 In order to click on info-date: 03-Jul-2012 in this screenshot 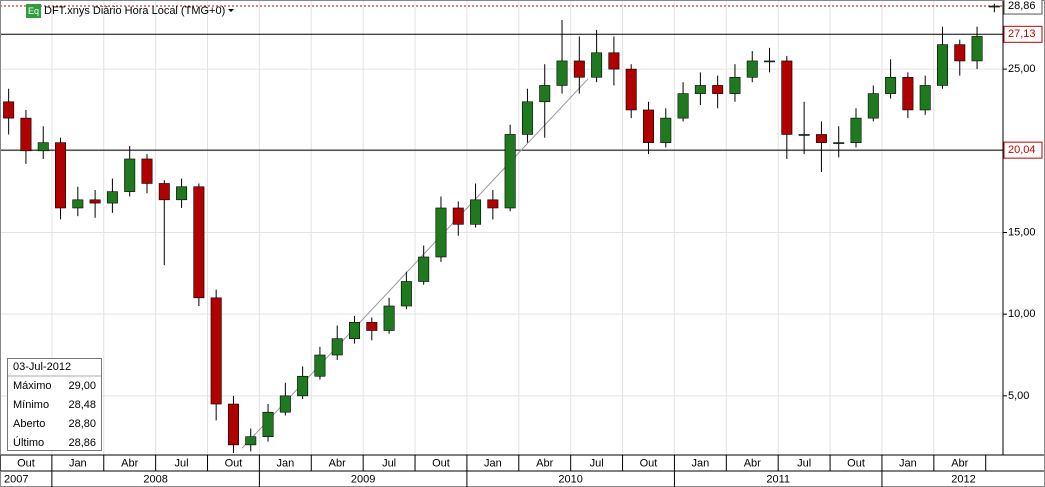, I will do `click(42, 367)`.